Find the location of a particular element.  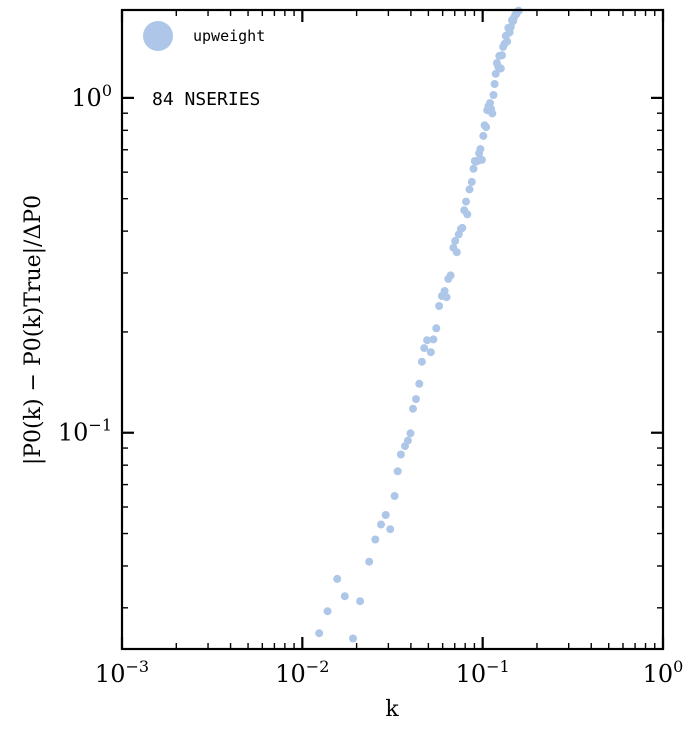

legend-label: upweight is located at coordinates (229, 36).